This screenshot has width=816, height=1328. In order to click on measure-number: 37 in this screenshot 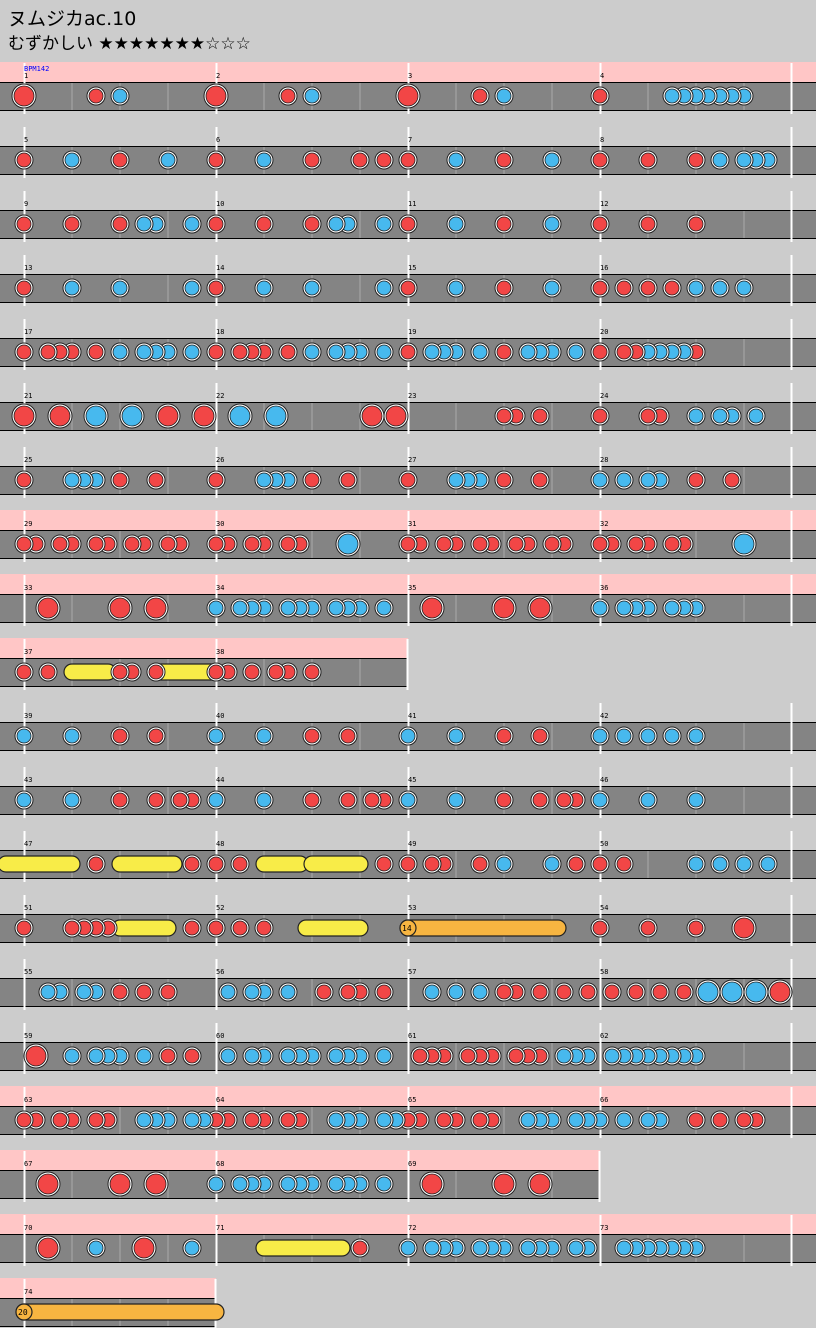, I will do `click(28, 652)`.